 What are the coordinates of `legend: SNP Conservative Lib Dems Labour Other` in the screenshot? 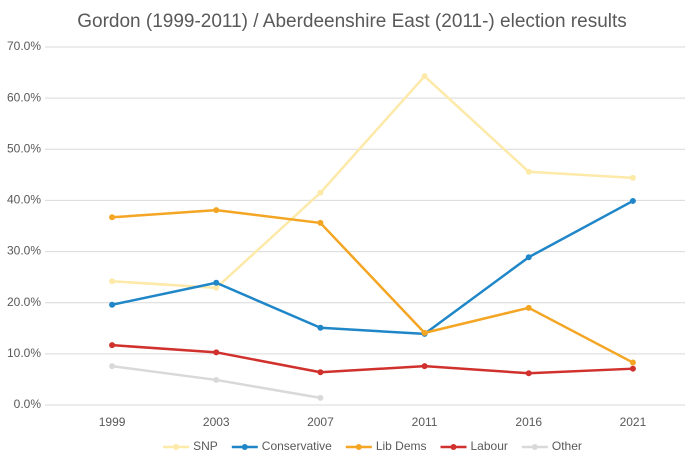 It's located at (372, 446).